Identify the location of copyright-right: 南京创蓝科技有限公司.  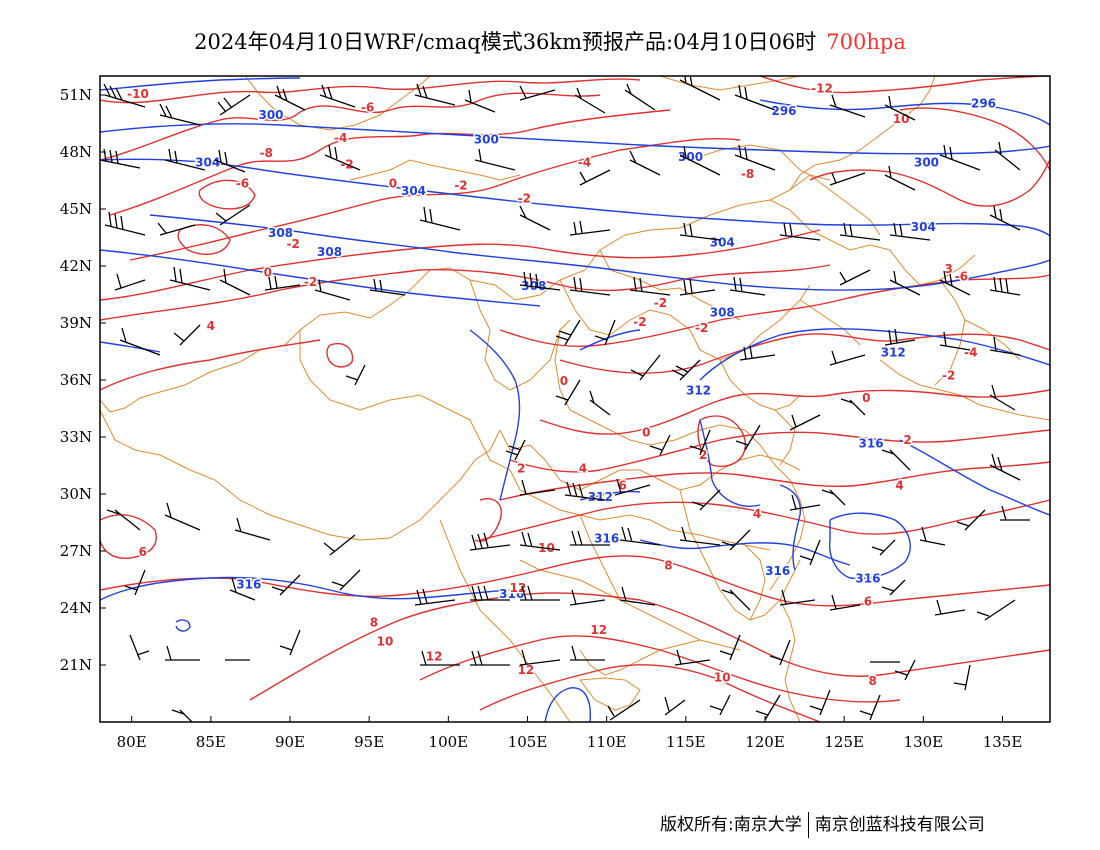
(900, 825).